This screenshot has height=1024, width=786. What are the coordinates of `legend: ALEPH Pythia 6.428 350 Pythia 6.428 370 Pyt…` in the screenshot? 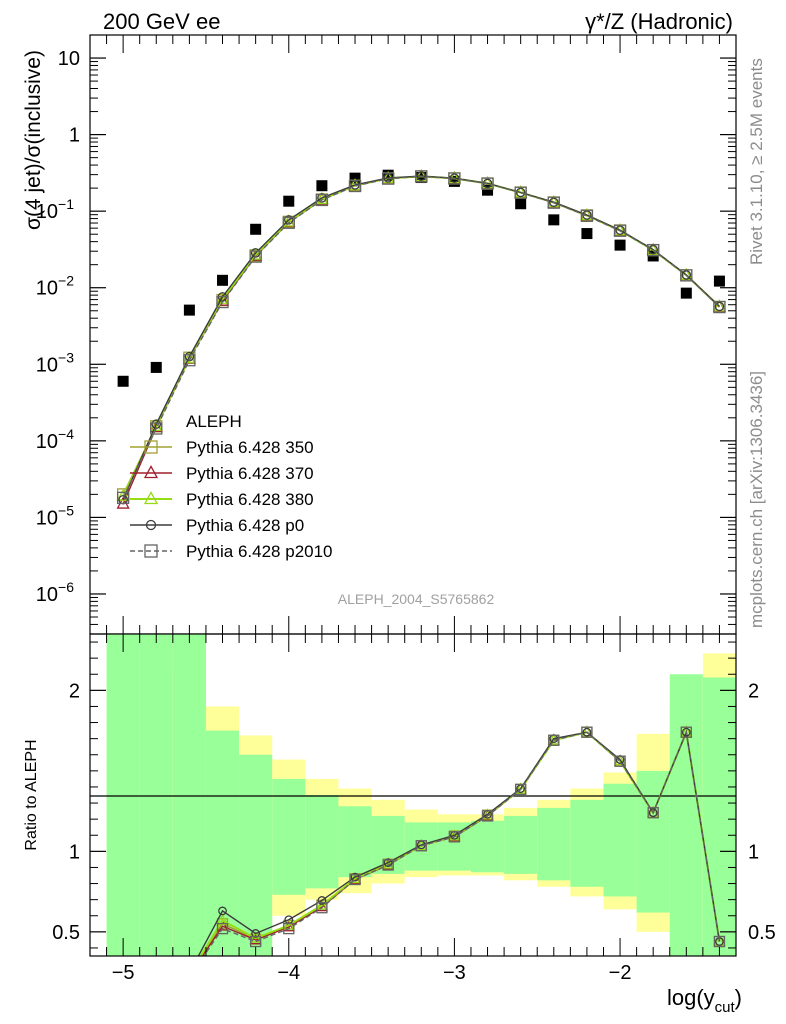 It's located at (231, 486).